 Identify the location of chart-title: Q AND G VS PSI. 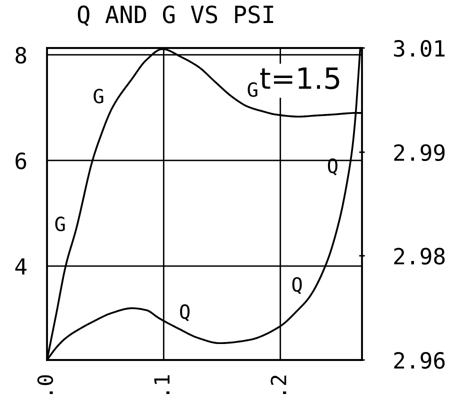
(176, 15).